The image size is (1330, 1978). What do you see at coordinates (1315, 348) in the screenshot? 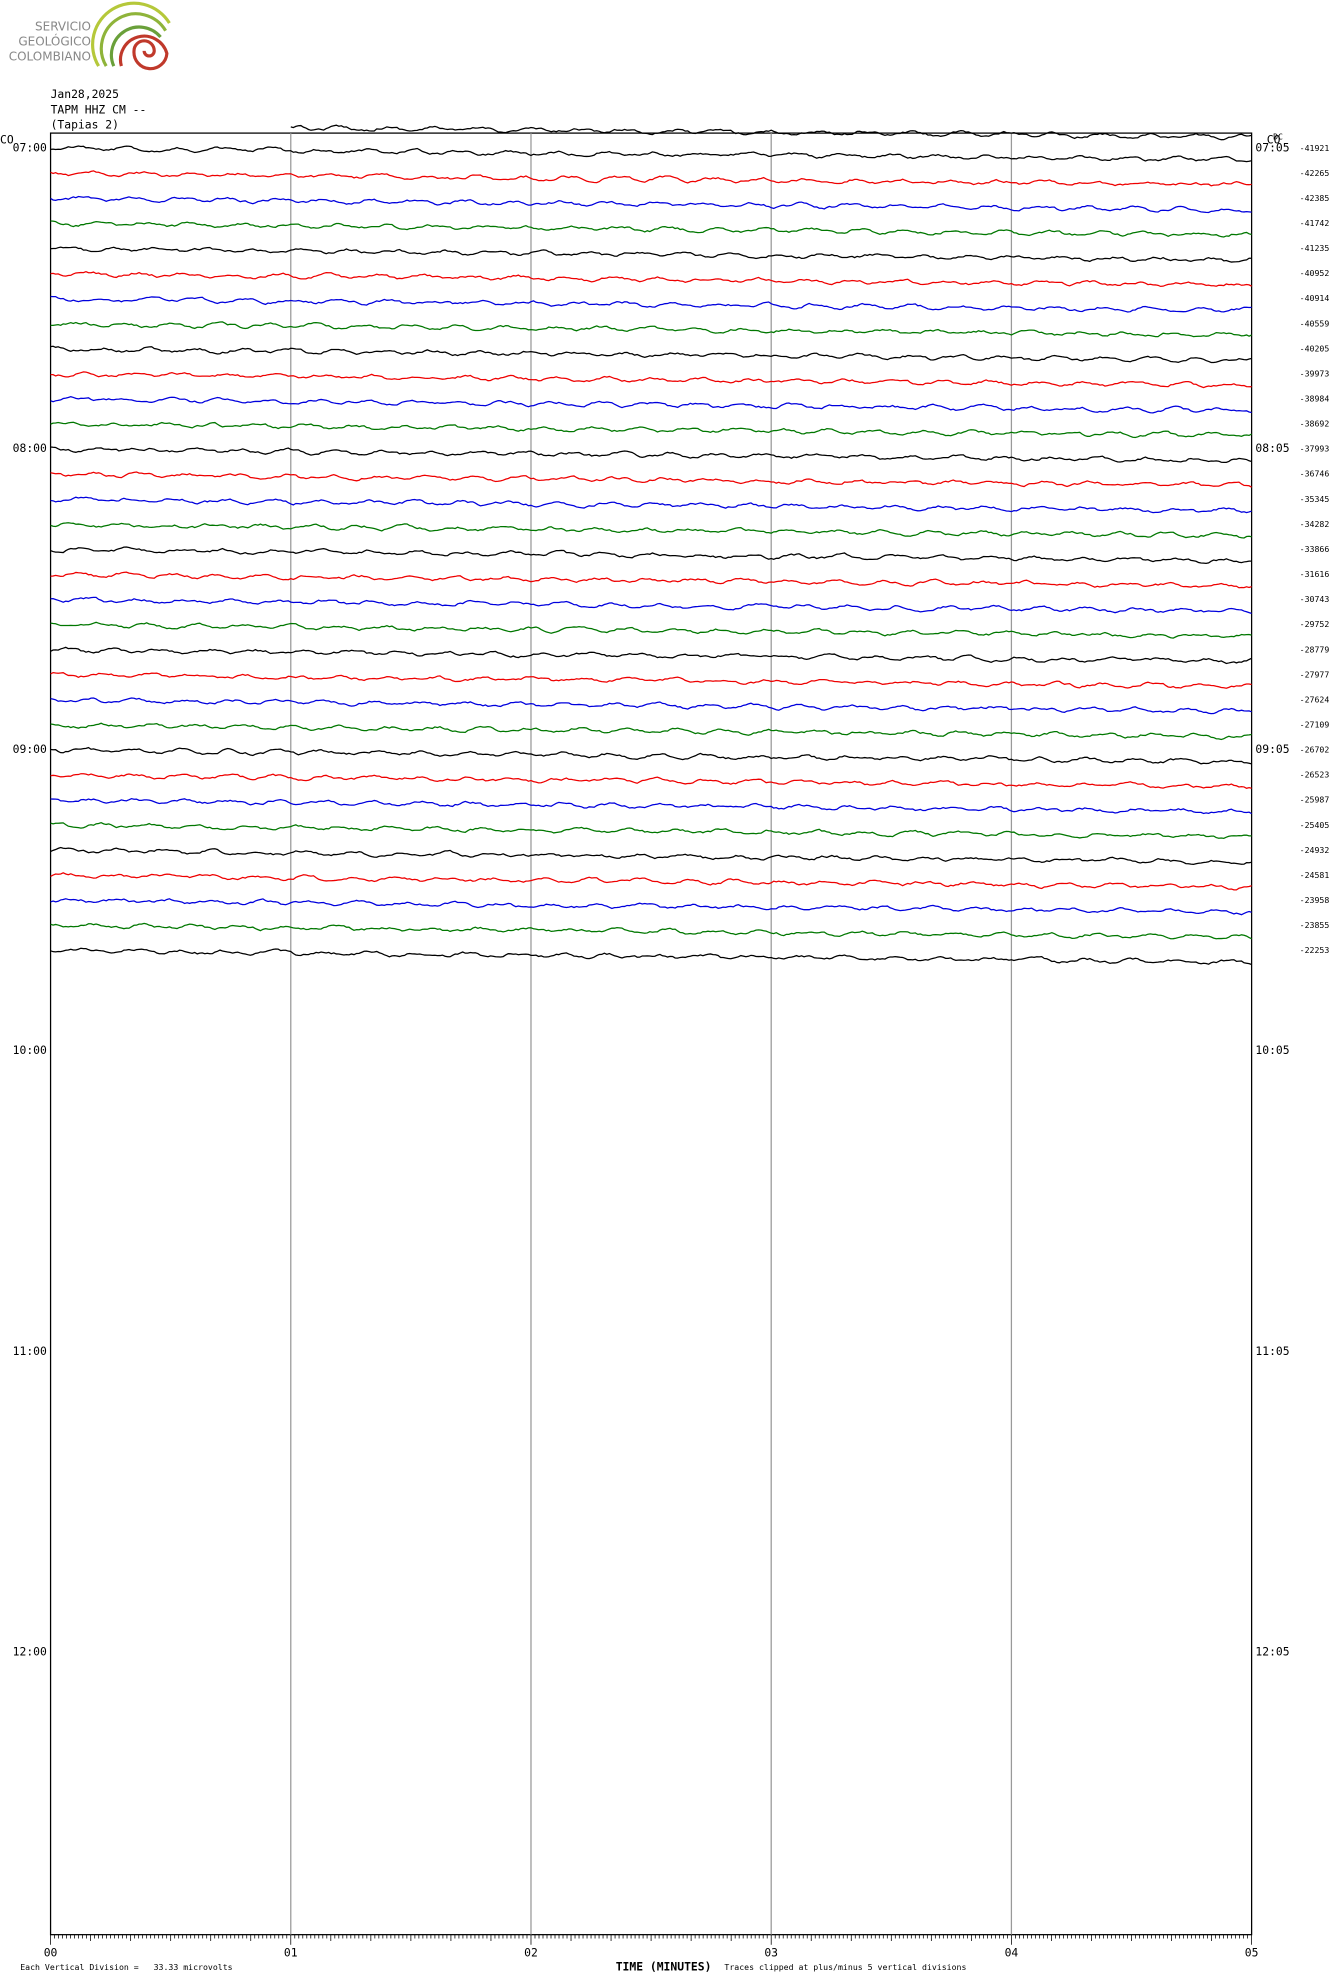
I see `dc-value: -40205` at bounding box center [1315, 348].